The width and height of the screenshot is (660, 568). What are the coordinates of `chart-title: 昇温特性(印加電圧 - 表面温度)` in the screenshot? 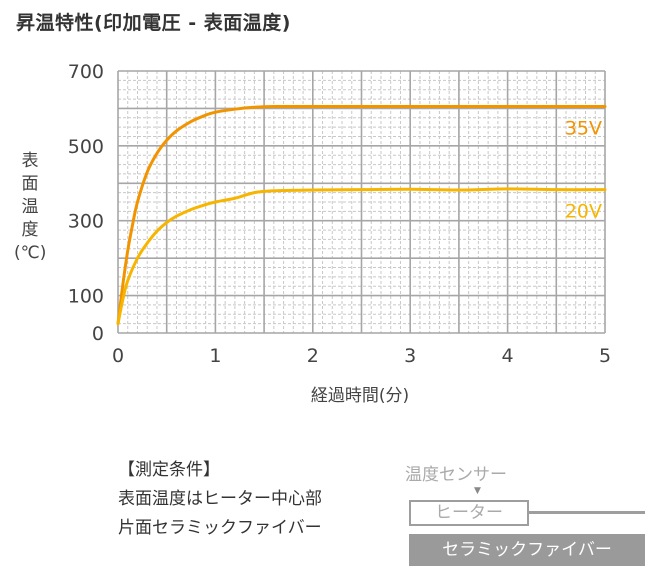 It's located at (153, 23).